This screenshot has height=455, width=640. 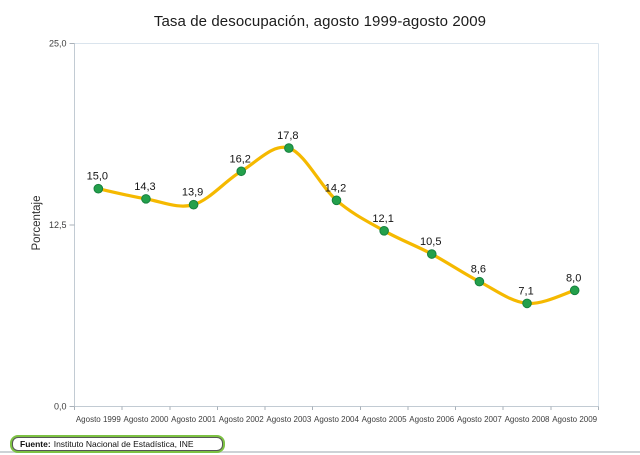 I want to click on x-axis-label: Agosto 2009, so click(x=574, y=419).